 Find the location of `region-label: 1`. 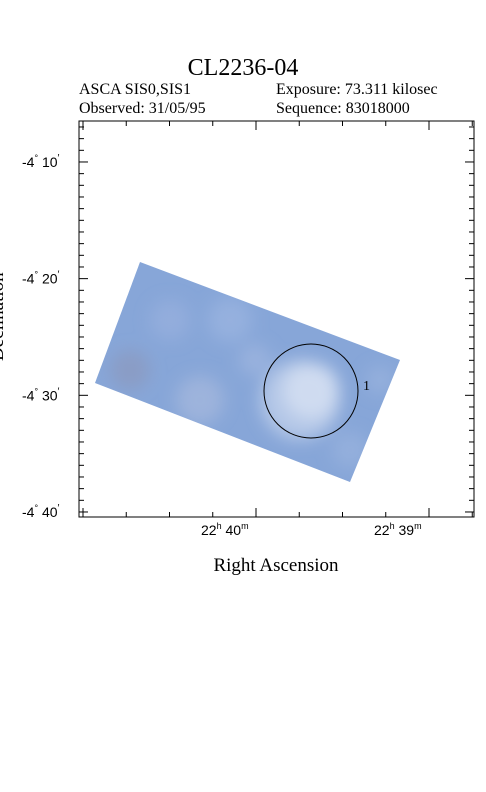

region-label: 1 is located at coordinates (366, 386).